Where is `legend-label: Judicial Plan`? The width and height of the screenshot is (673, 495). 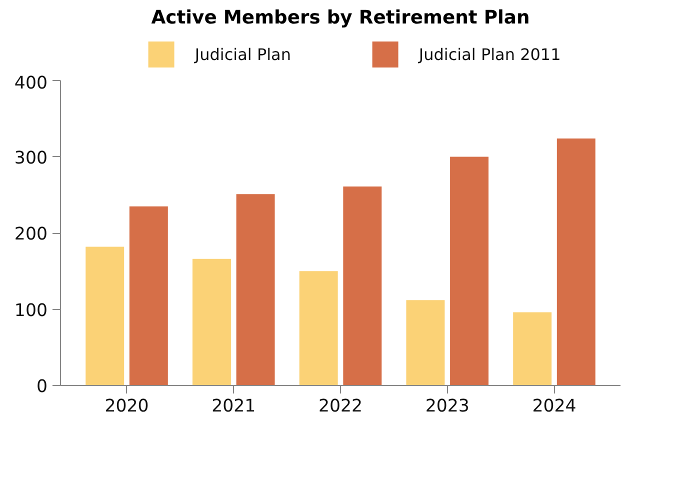
legend-label: Judicial Plan is located at coordinates (242, 54).